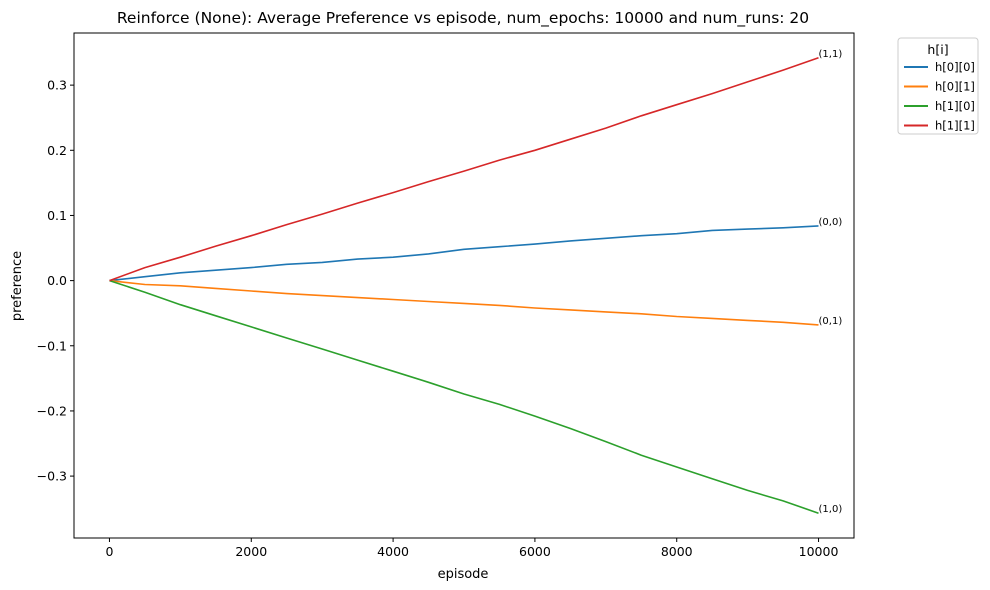  I want to click on end-labels: (0,0) (0,1) (1,0) (1,1), so click(831, 282).